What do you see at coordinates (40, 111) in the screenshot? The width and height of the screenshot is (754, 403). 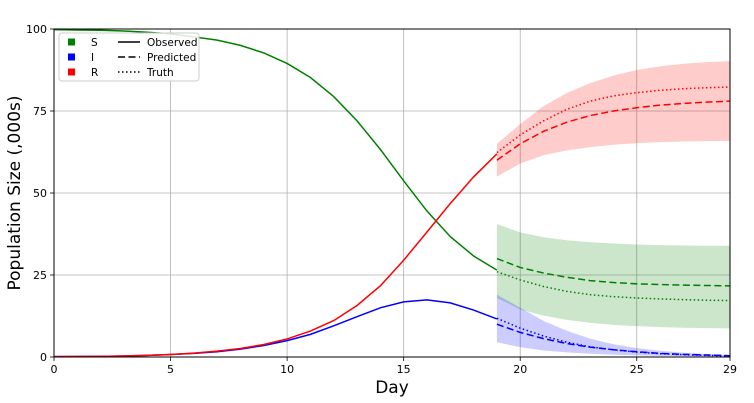 I see `y-tick-label: 75` at bounding box center [40, 111].